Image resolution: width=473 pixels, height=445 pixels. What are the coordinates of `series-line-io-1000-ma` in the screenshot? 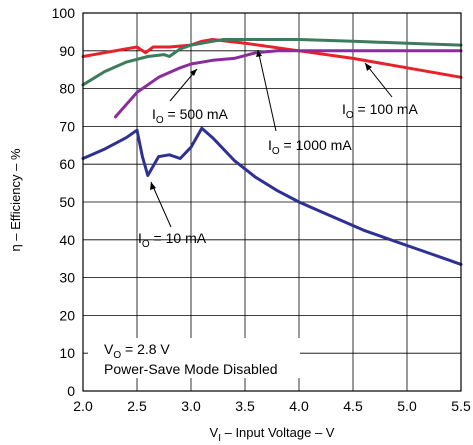 It's located at (288, 84).